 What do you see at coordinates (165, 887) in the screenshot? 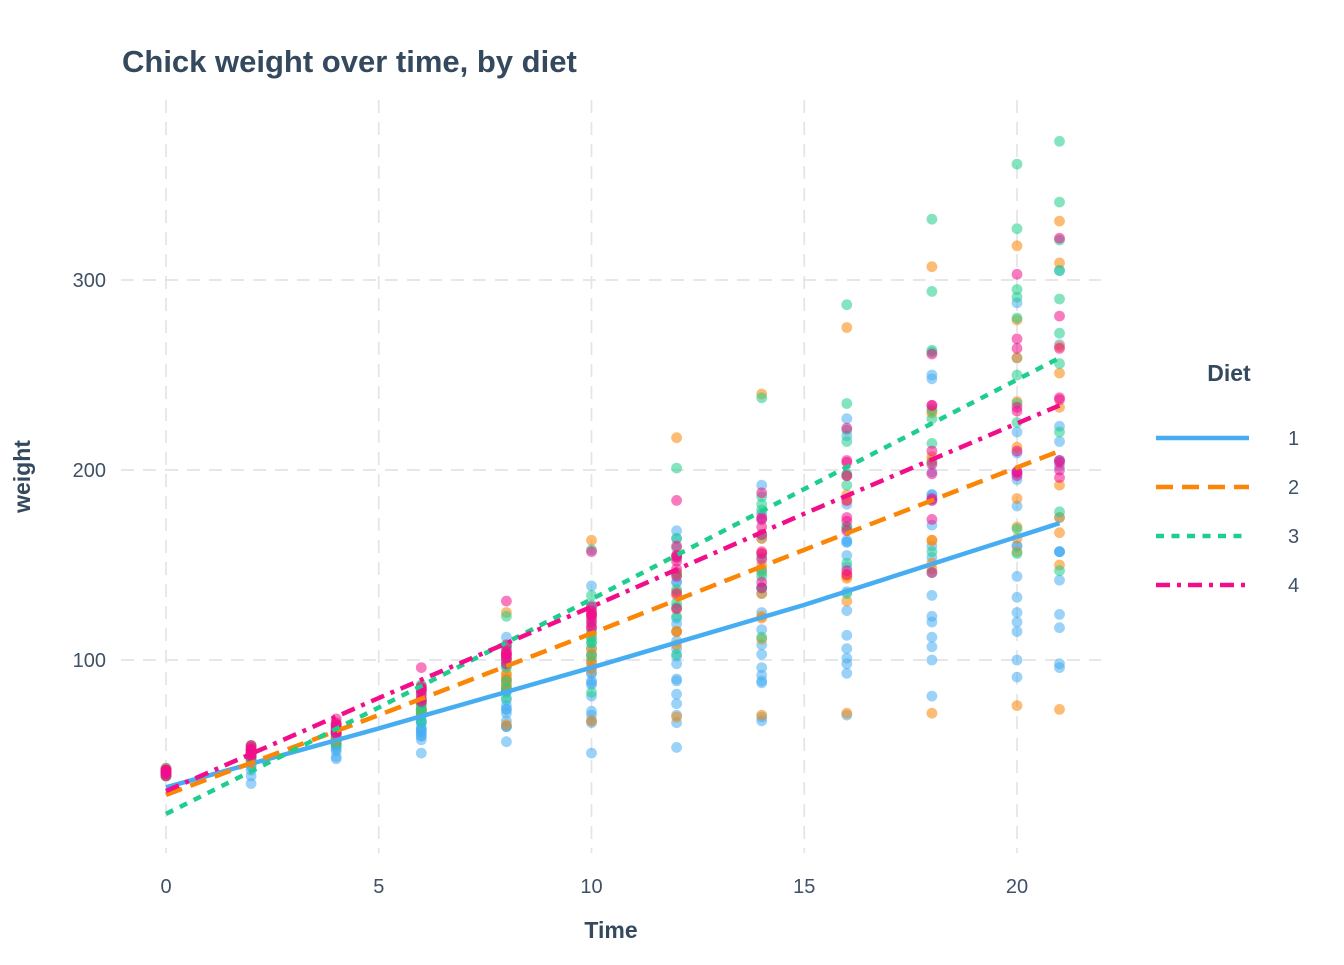
I see `x-tick-label-0: 0` at bounding box center [165, 887].